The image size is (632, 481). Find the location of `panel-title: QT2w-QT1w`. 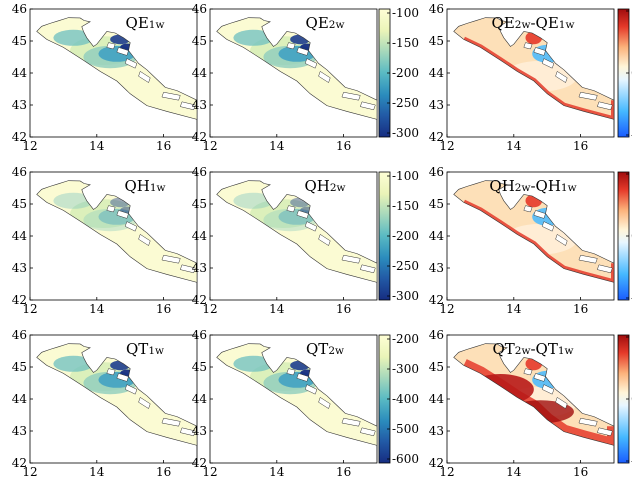

panel-title: QT2w-QT1w is located at coordinates (532, 349).